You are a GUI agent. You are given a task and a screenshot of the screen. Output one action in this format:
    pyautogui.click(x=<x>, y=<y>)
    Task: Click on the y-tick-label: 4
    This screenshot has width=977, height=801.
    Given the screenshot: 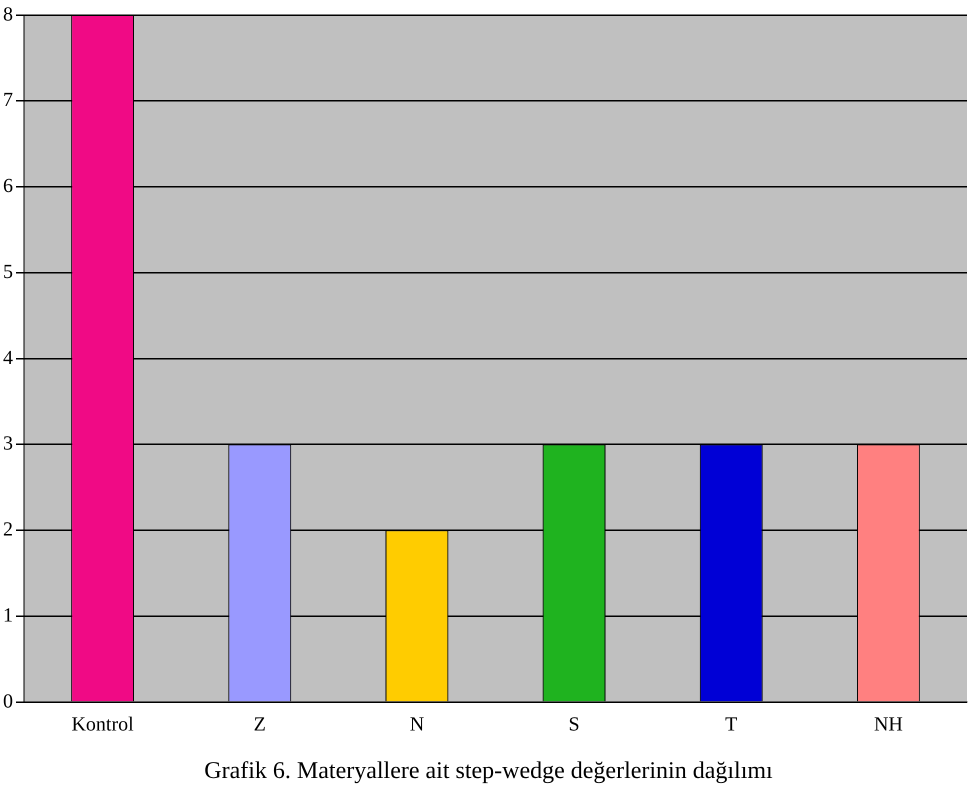 What is the action you would take?
    pyautogui.click(x=8, y=357)
    